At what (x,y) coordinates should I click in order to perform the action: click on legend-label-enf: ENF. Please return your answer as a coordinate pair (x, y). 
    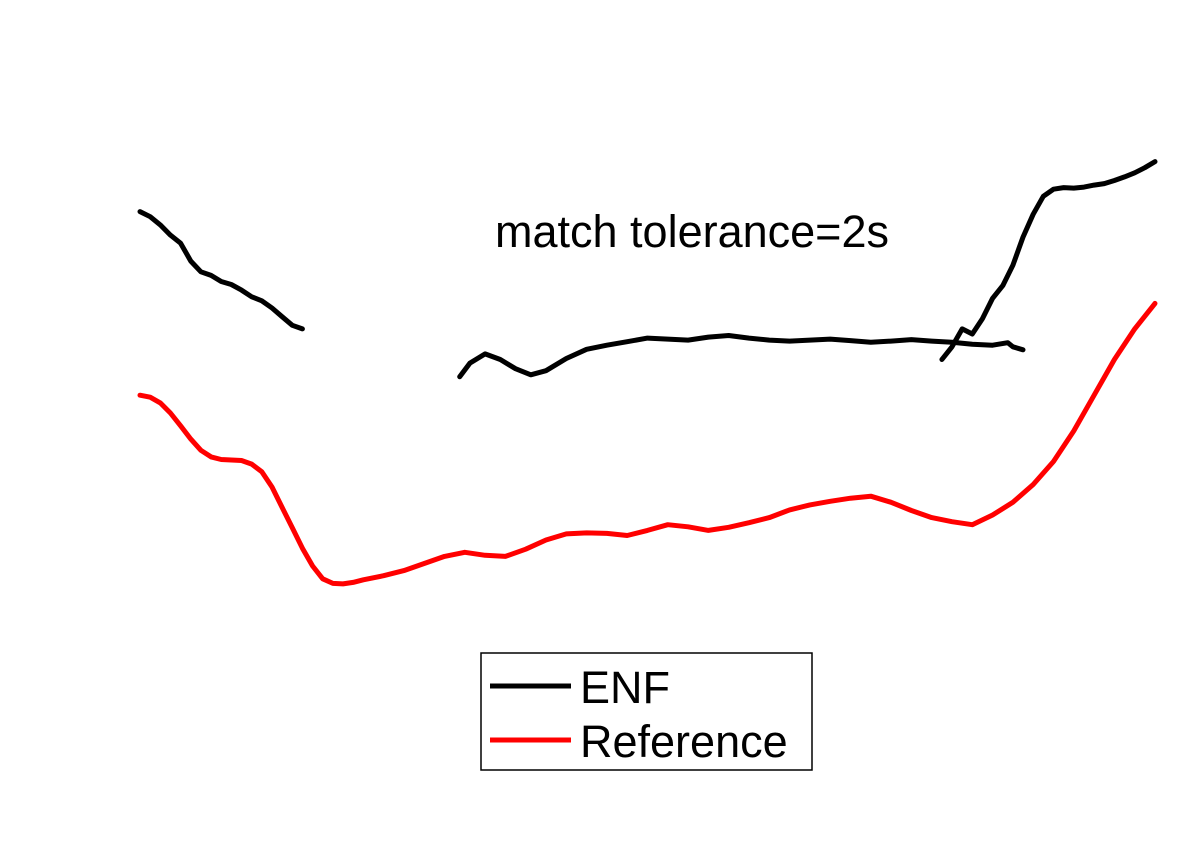
    Looking at the image, I should click on (625, 687).